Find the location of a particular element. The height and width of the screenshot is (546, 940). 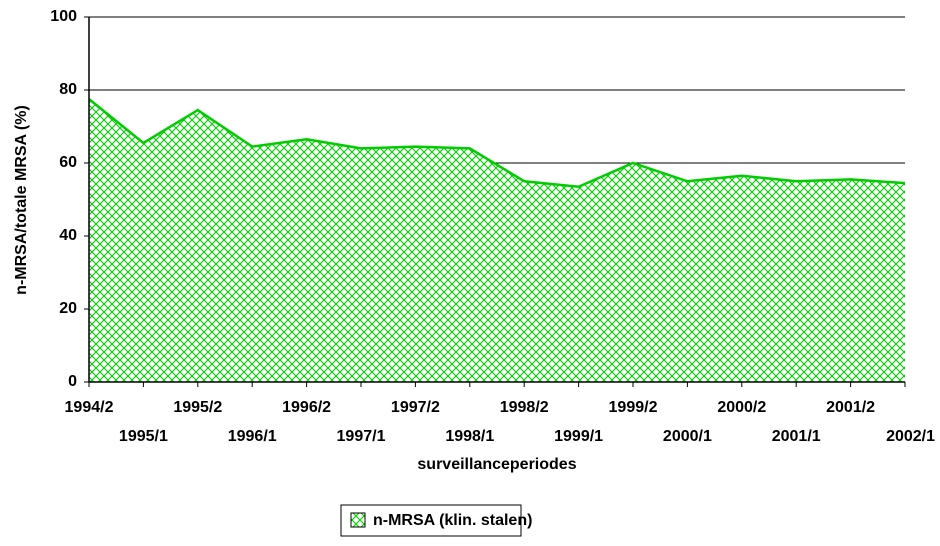

x-tick-label: 2001/2 is located at coordinates (850, 407).